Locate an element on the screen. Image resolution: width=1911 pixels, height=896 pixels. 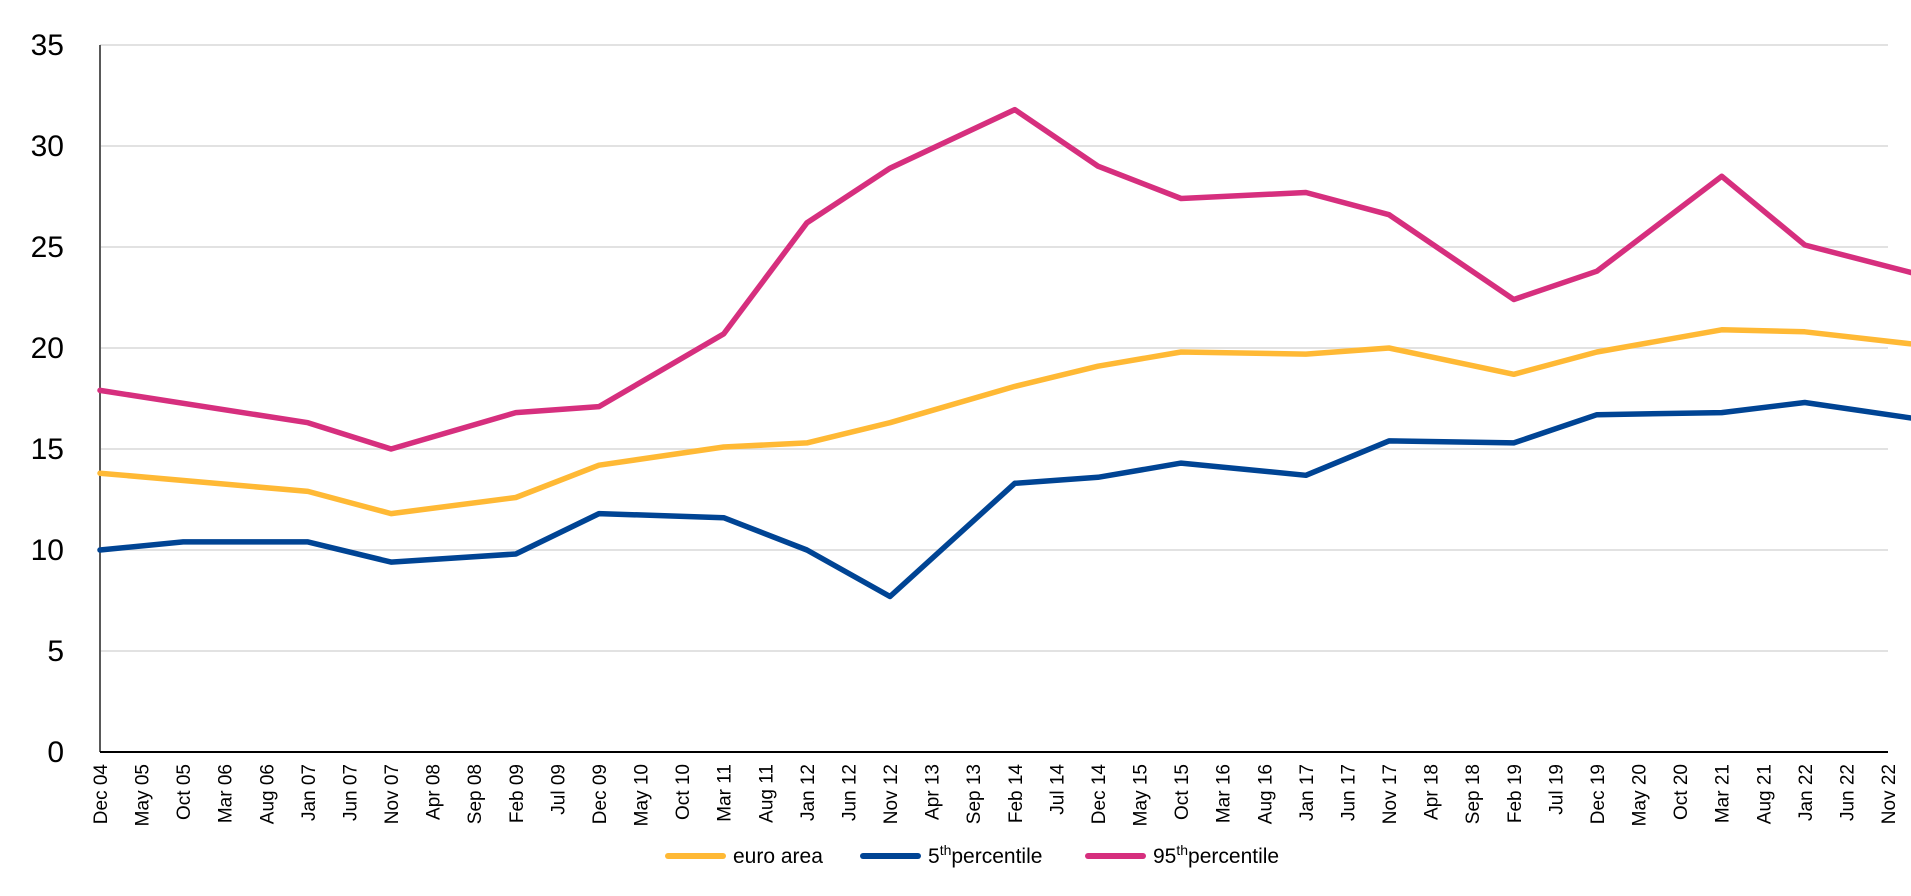
x-tick-label: Oct 10 is located at coordinates (683, 792).